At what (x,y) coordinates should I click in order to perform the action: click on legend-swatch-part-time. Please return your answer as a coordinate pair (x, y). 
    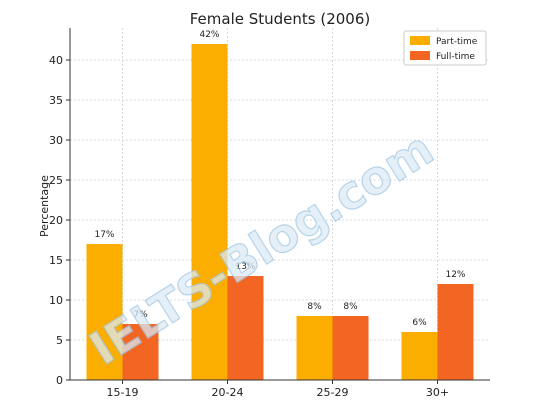
    Looking at the image, I should click on (420, 40).